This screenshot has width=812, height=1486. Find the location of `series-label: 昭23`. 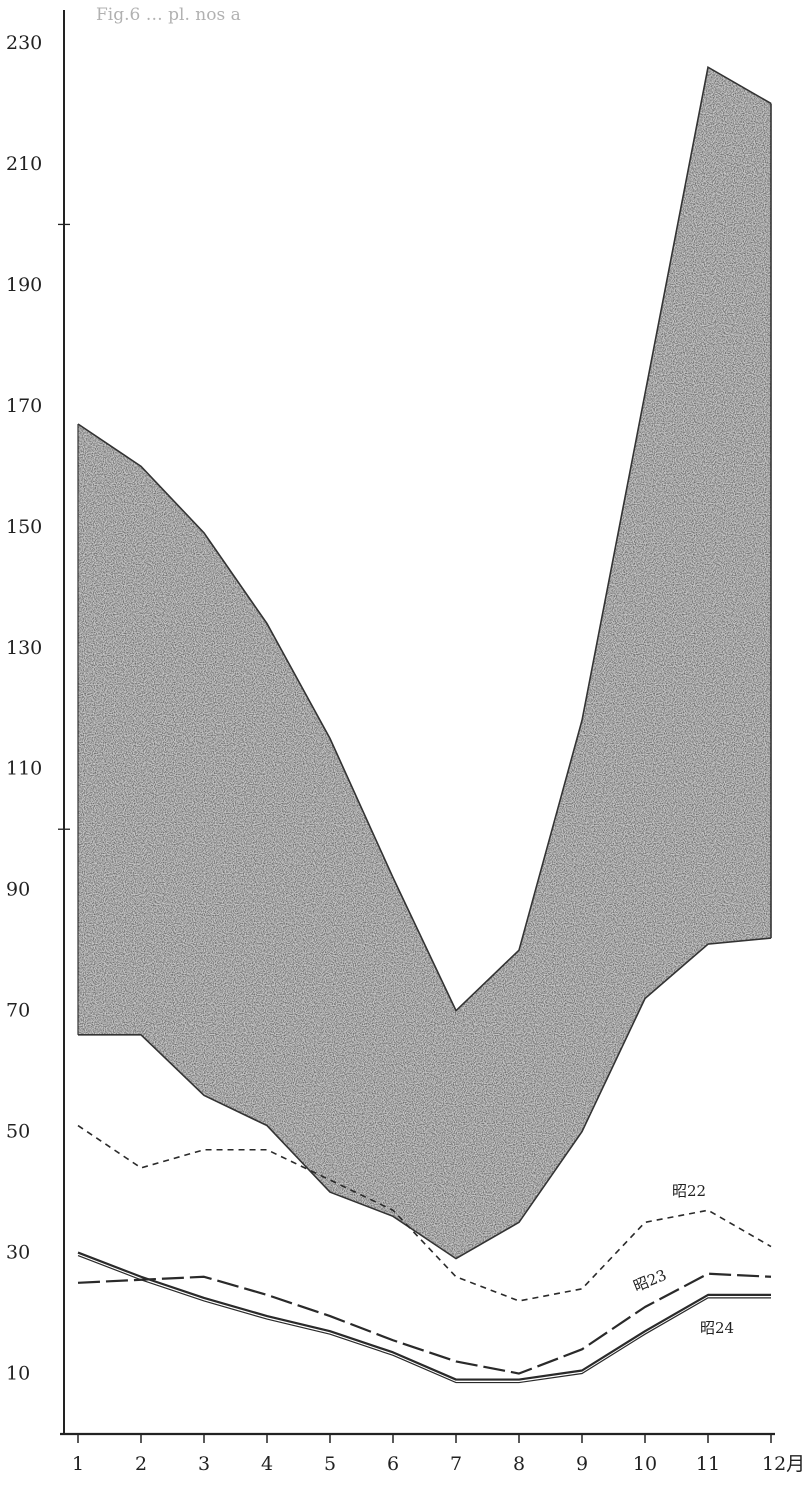

series-label: 昭23 is located at coordinates (650, 1280).